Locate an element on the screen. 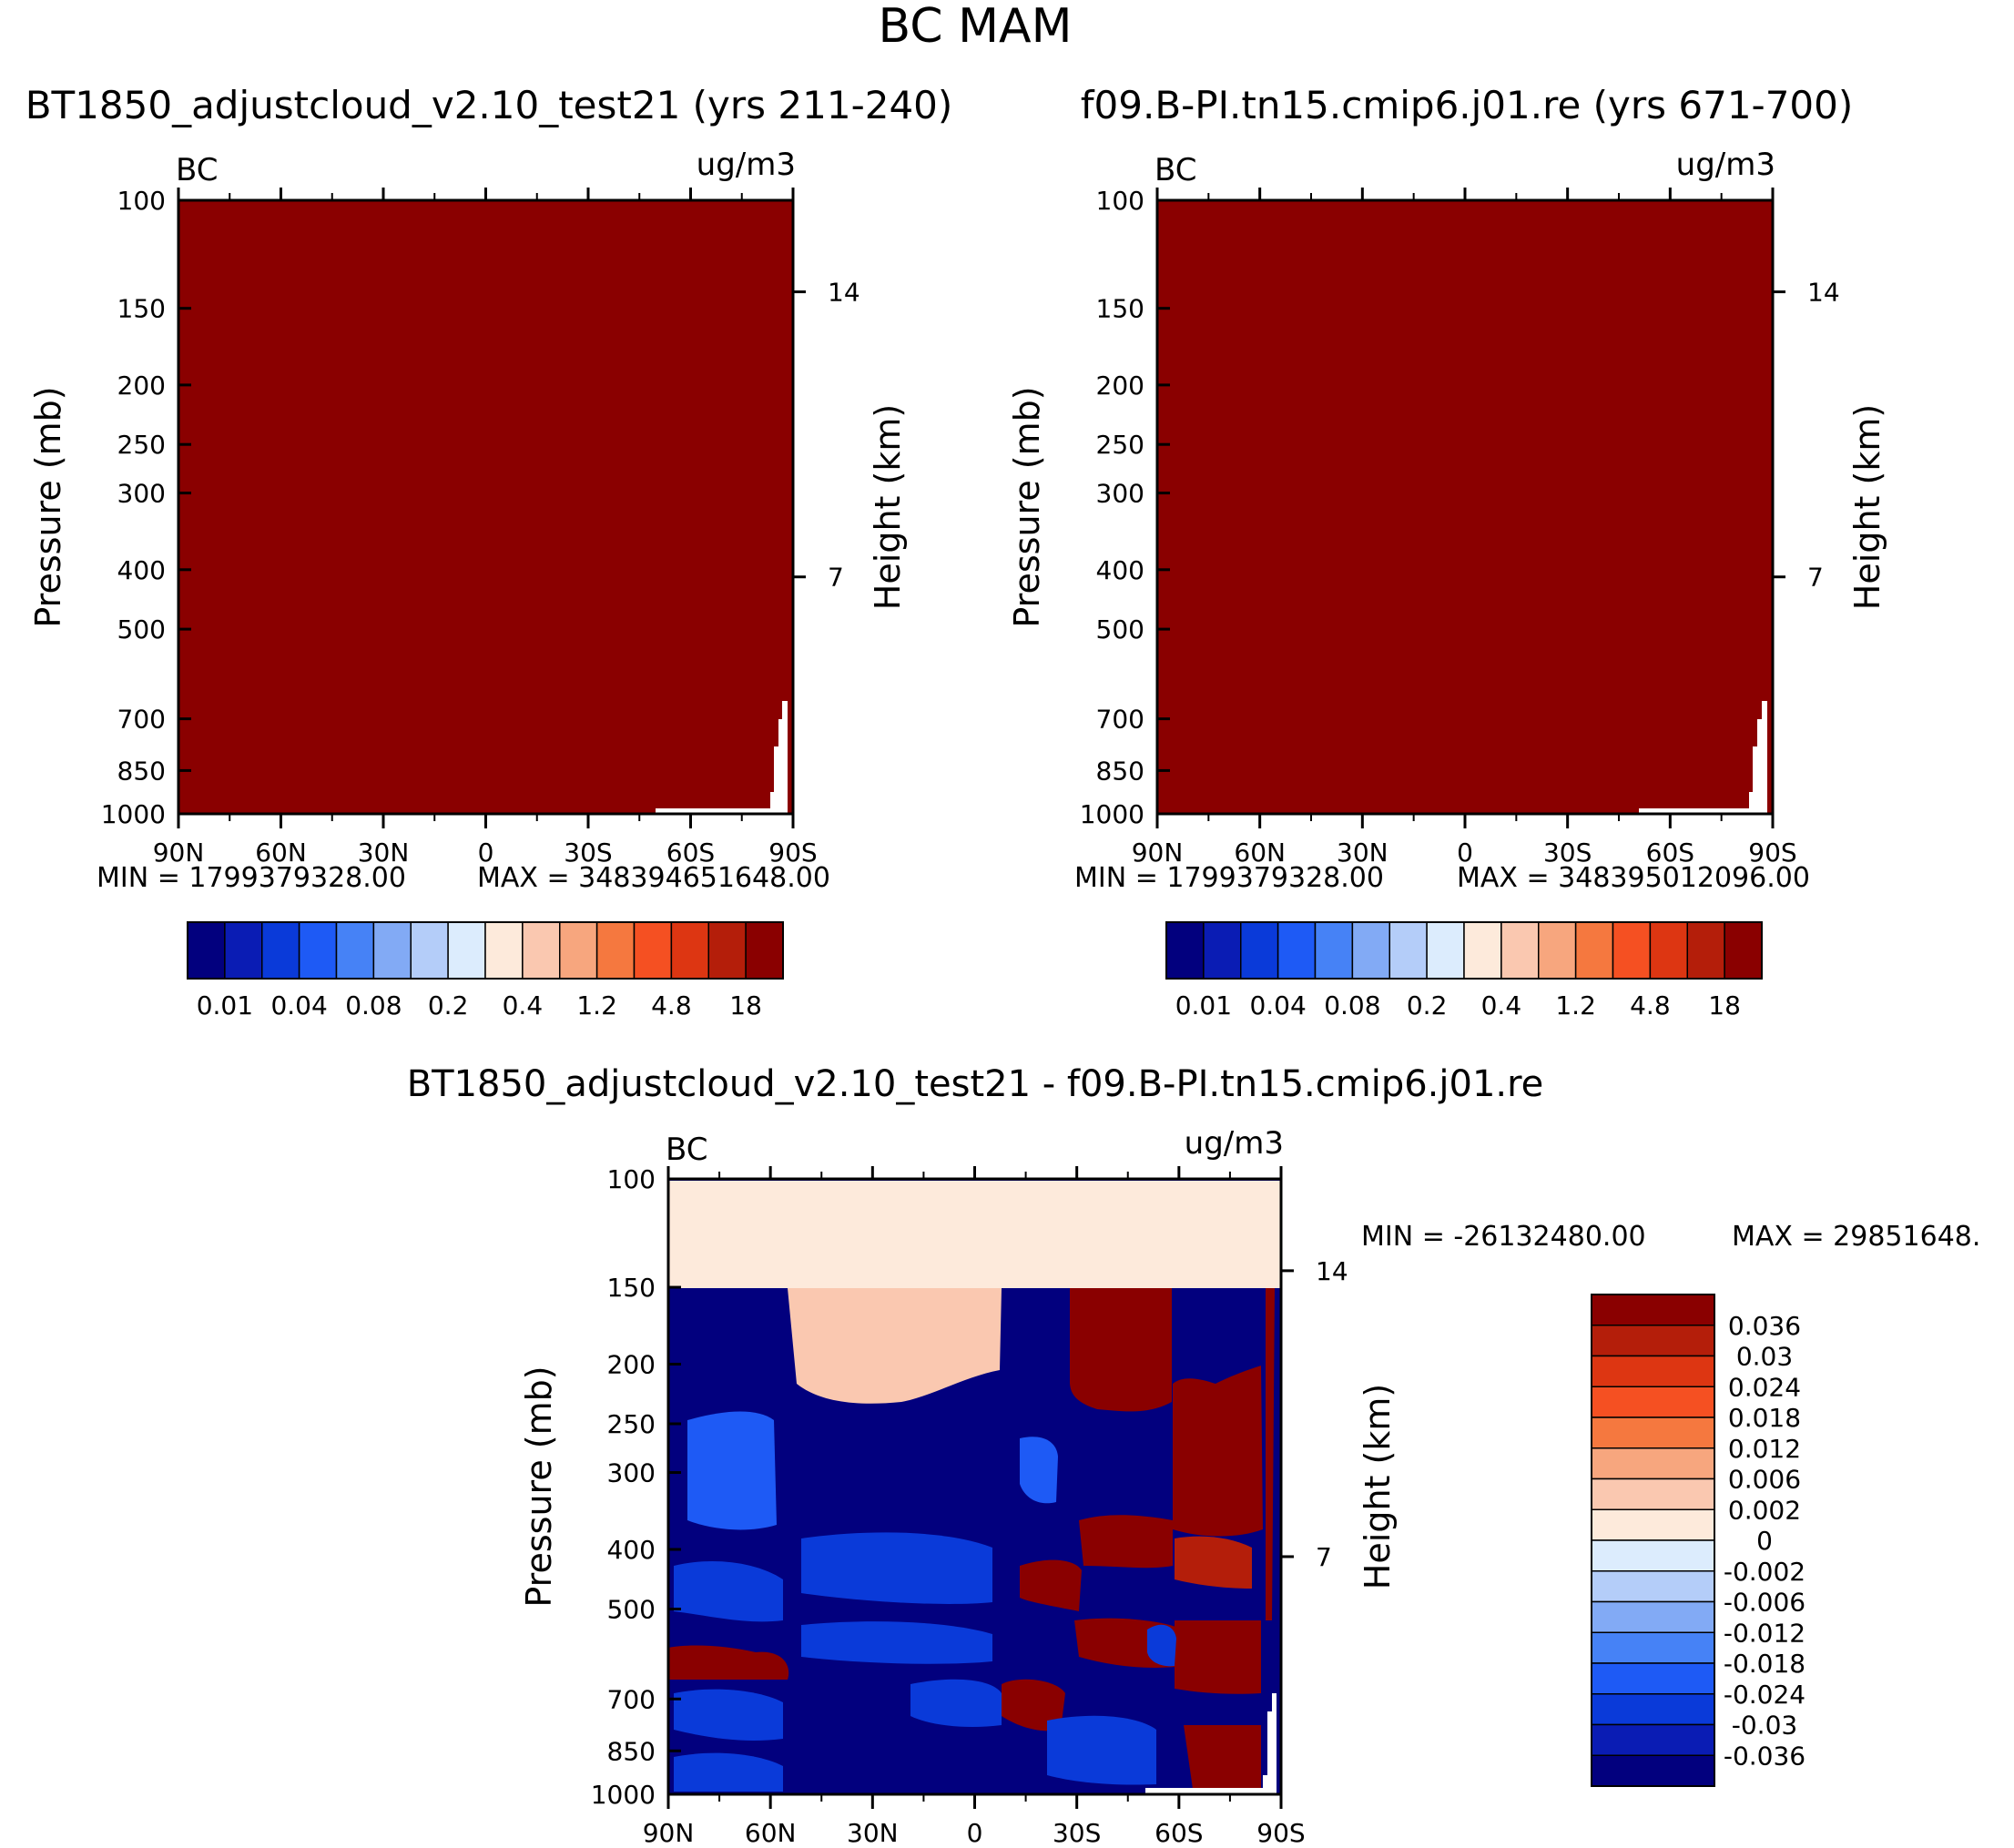  panel2-field is located at coordinates (1465, 507).